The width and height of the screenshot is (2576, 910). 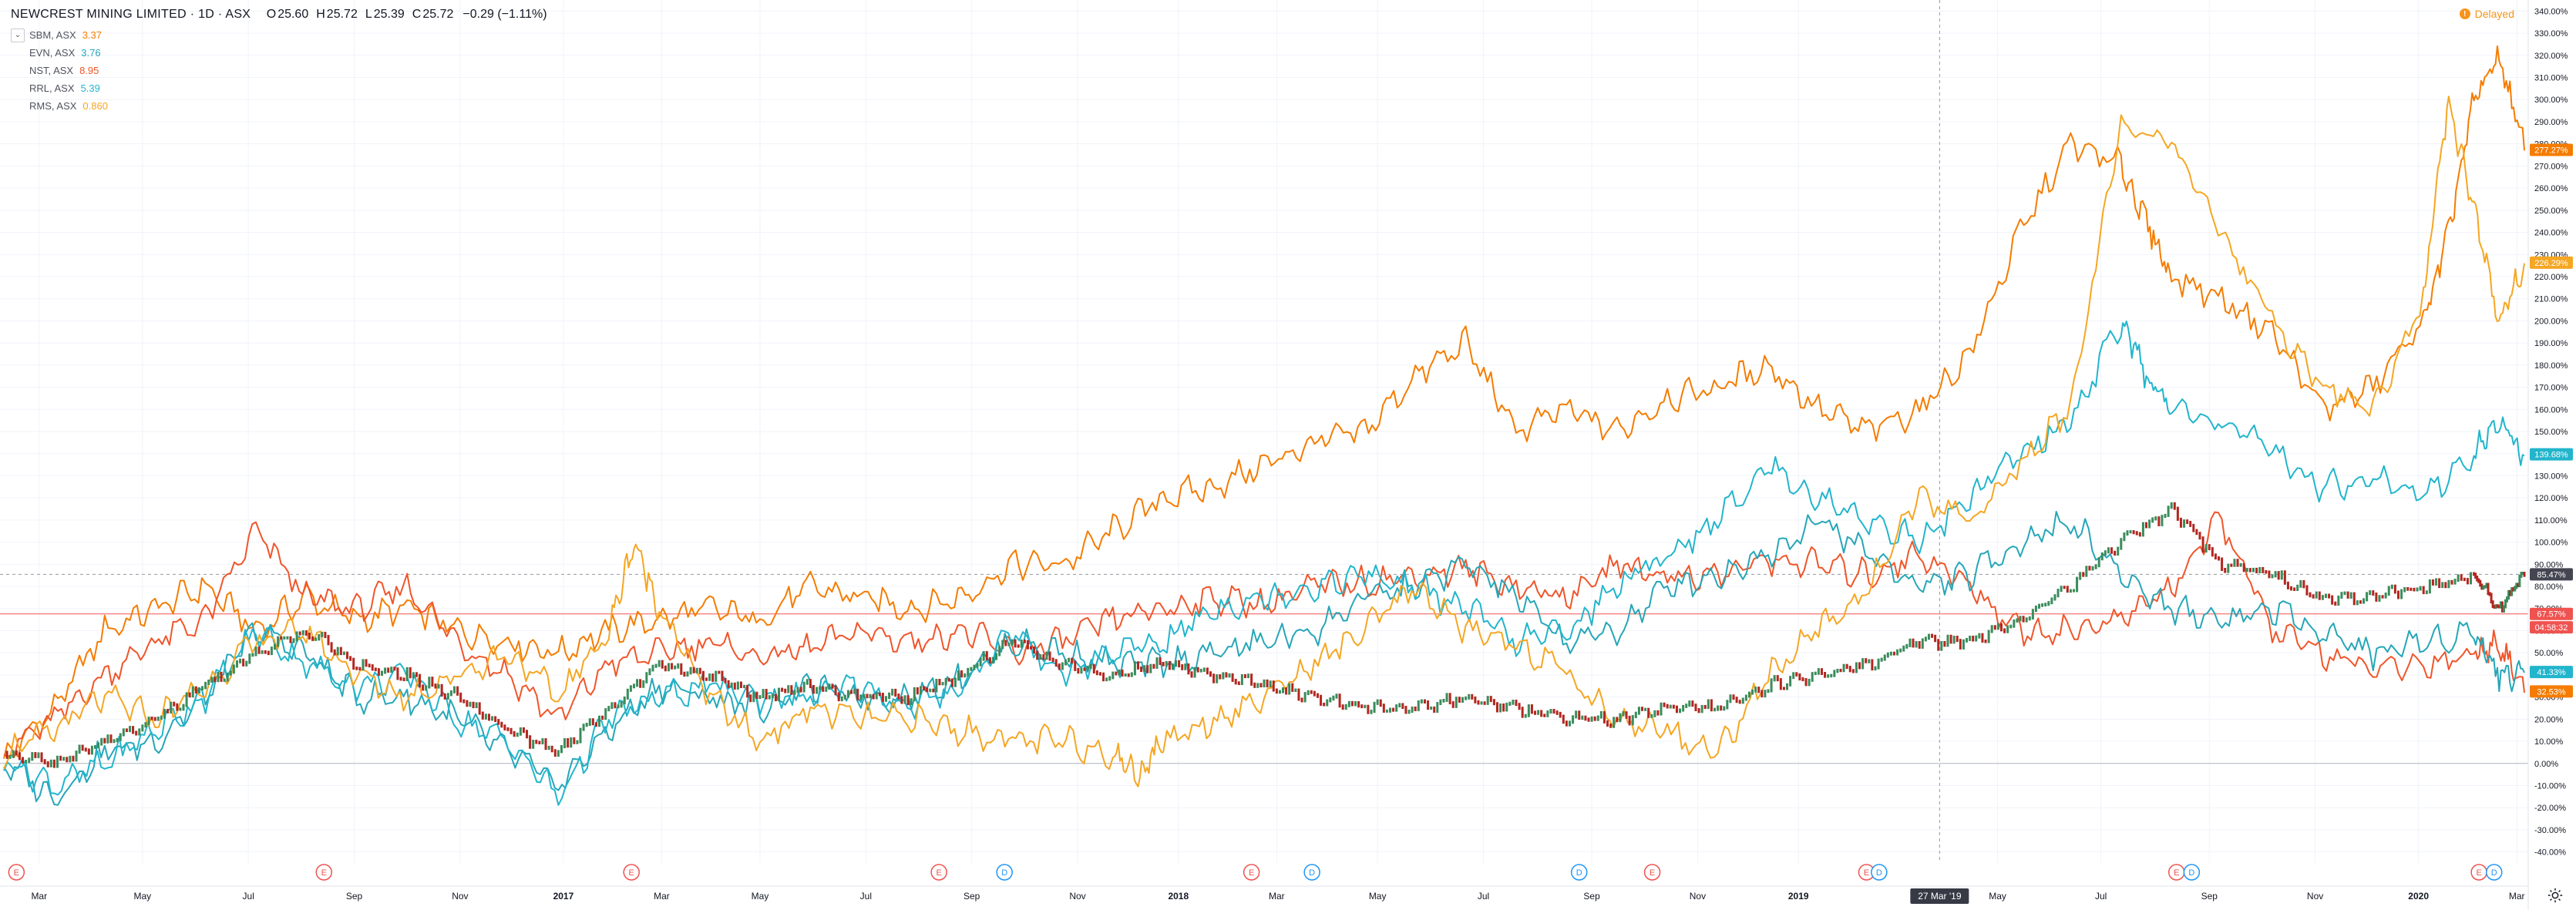 I want to click on symbol-title: NEWCREST MINING LIMITED · 1D · ASX, so click(x=131, y=14).